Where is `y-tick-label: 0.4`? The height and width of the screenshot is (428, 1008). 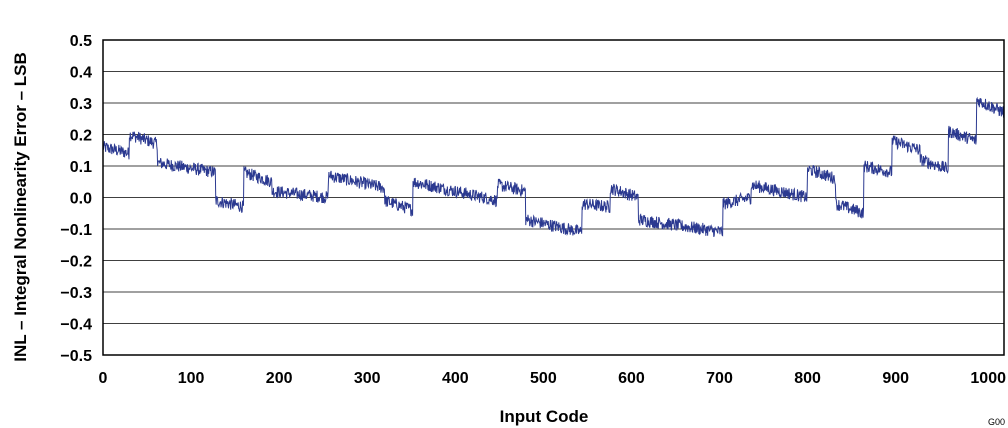 y-tick-label: 0.4 is located at coordinates (81, 73).